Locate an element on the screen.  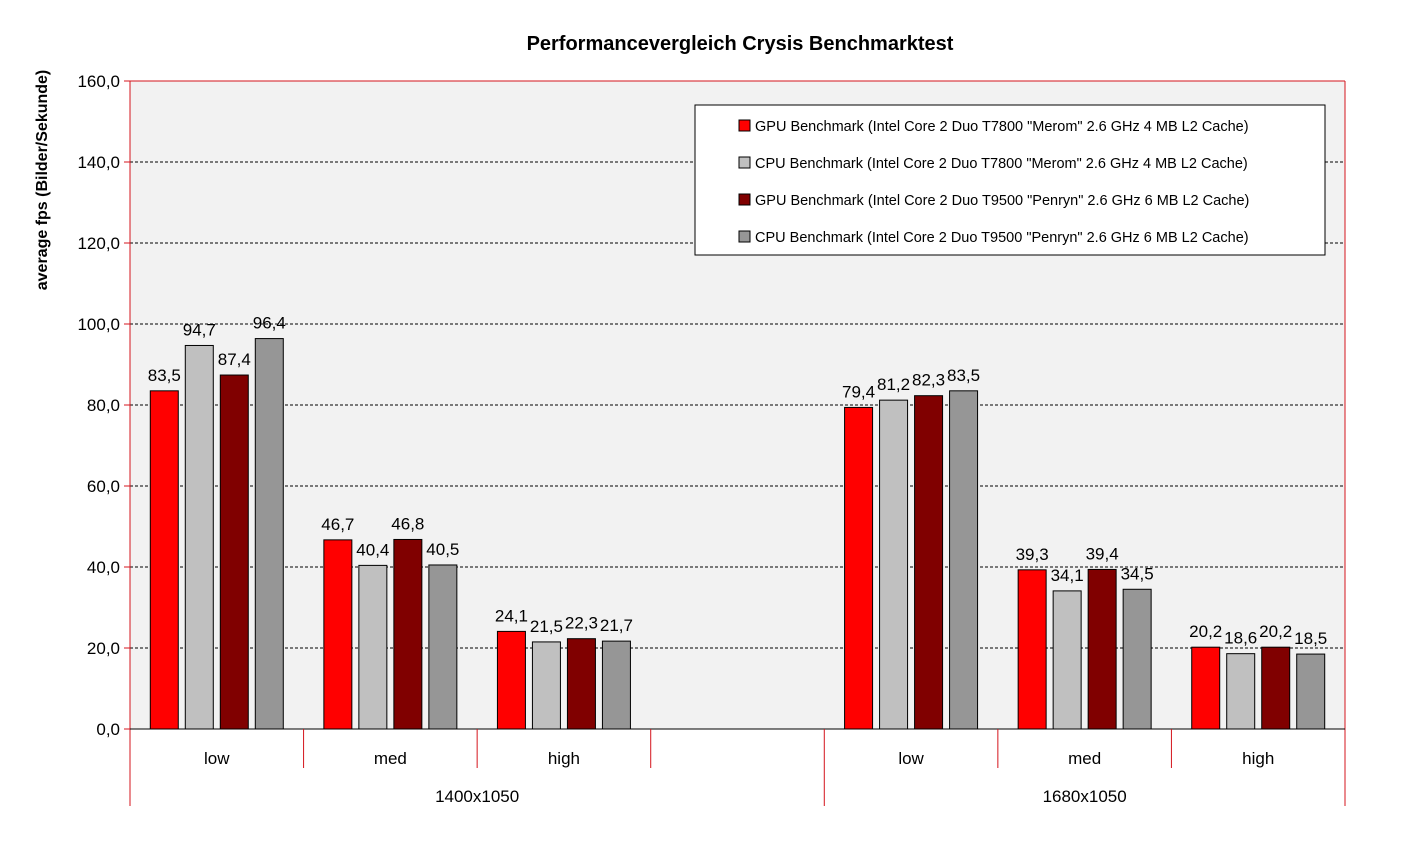
x-group-label: 1400x1050 is located at coordinates (477, 796).